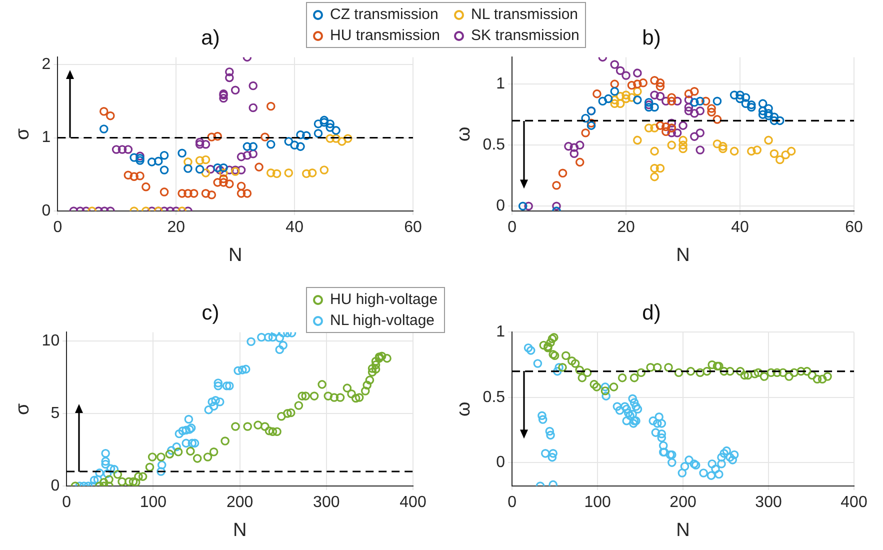  Describe the element at coordinates (494, 397) in the screenshot. I see `y-tick-label: 0.5` at that location.